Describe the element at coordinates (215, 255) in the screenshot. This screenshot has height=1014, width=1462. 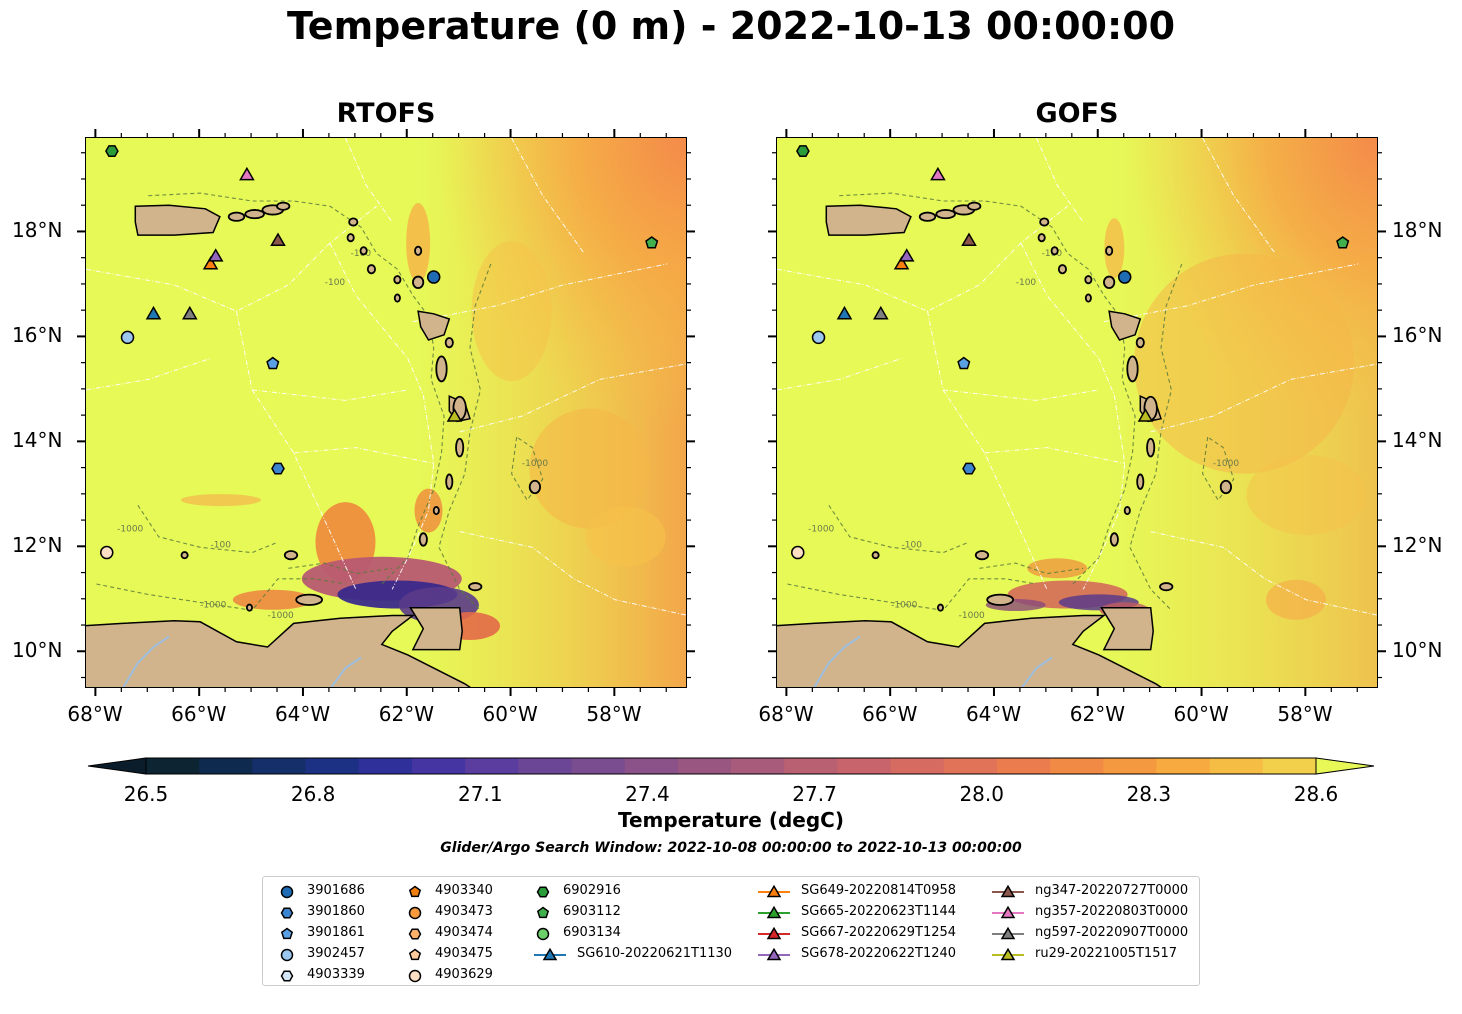
I see `marker-SG678-20220622T1240` at that location.